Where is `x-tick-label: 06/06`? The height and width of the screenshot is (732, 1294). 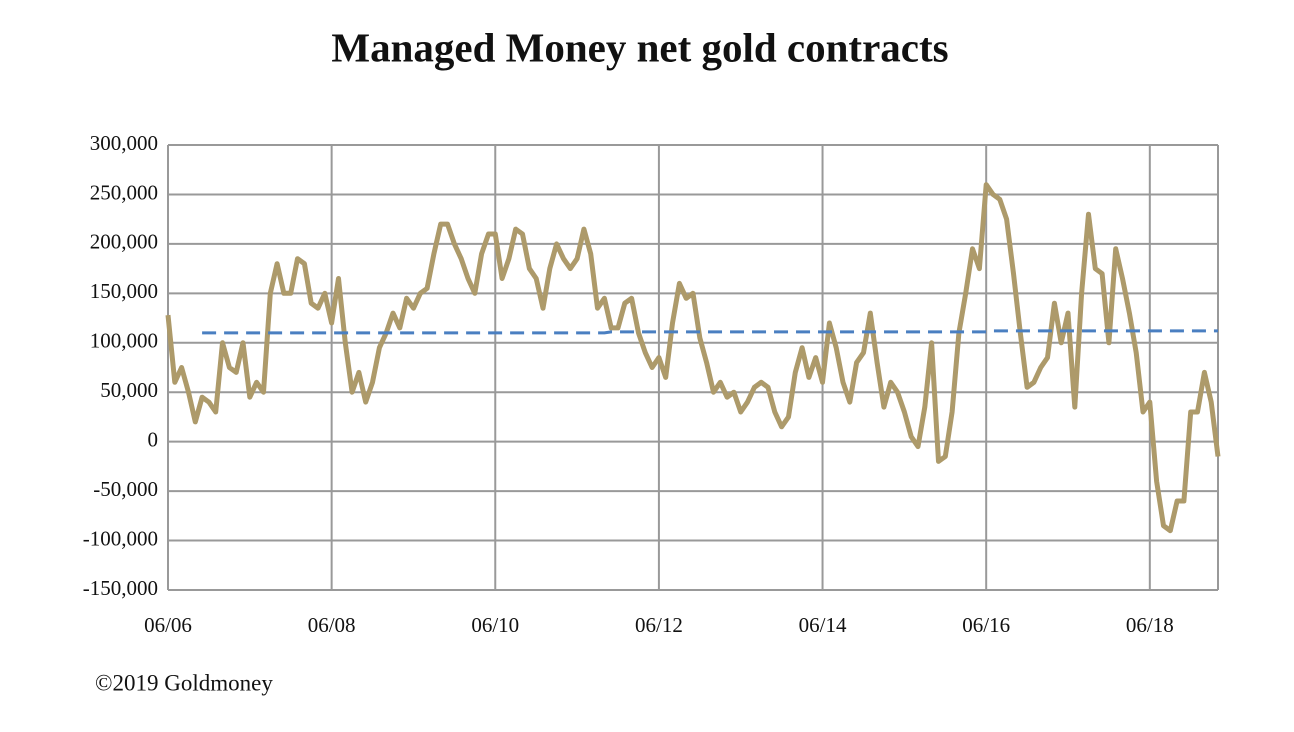 x-tick-label: 06/06 is located at coordinates (168, 625).